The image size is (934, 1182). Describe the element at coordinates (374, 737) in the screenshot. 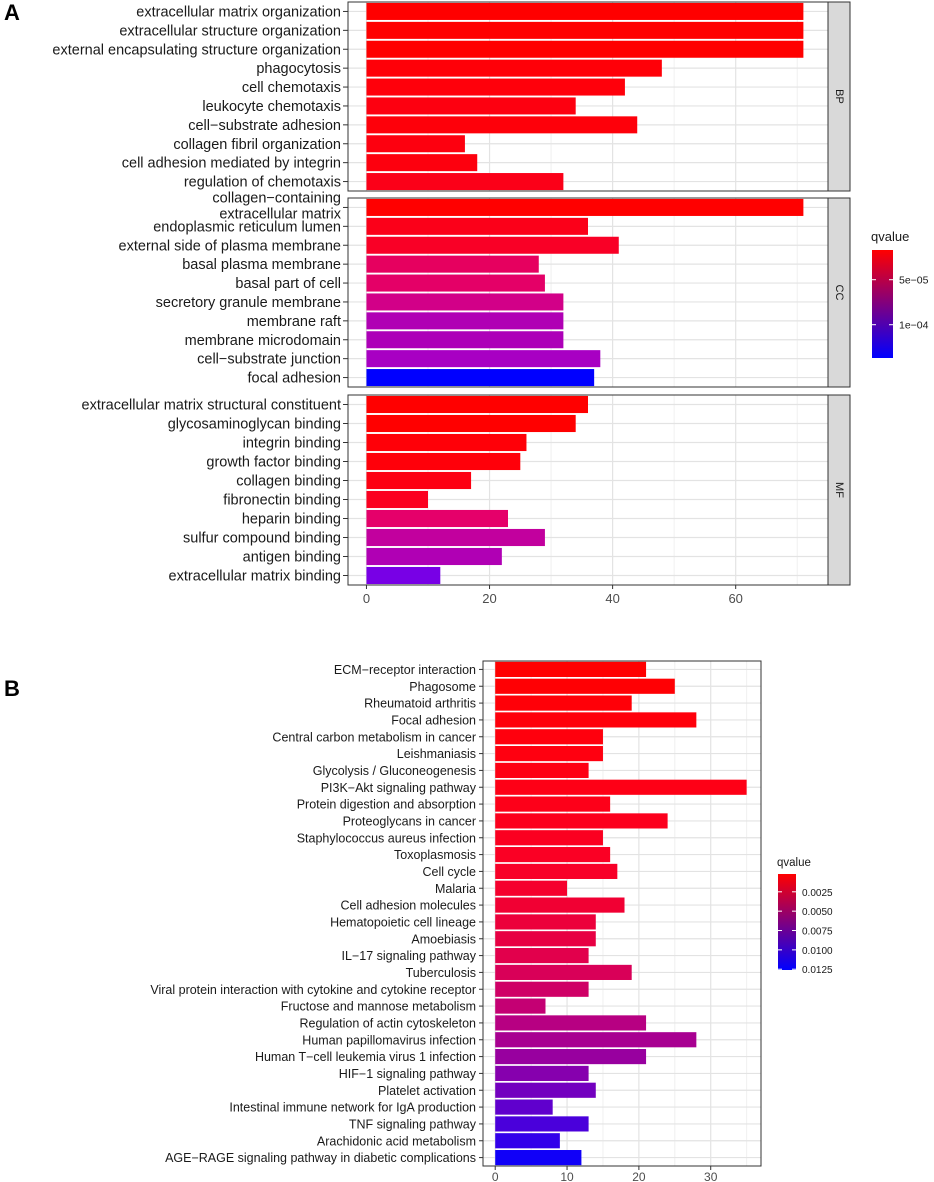

I see `category-label: Central carbon metabolism in cancer` at that location.